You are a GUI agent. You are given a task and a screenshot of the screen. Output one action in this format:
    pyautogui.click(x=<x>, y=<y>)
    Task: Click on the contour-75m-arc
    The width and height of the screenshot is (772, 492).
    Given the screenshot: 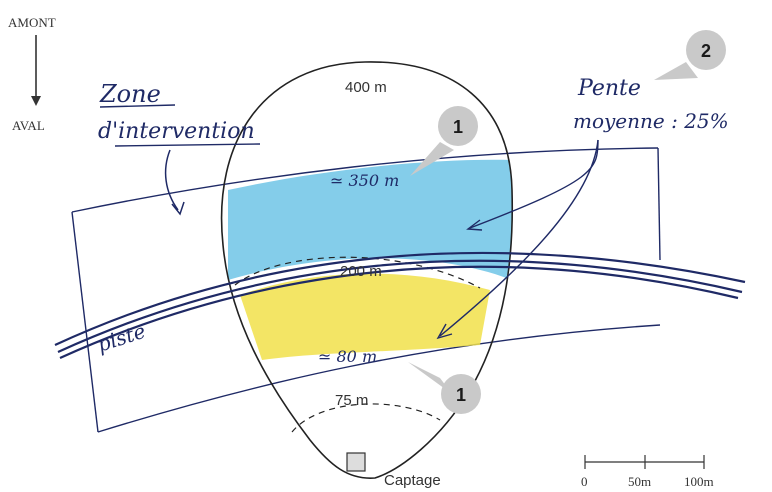 What is the action you would take?
    pyautogui.click(x=366, y=418)
    